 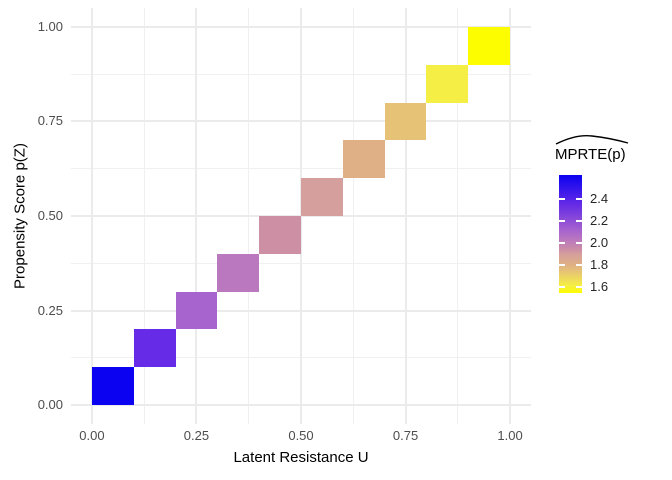 What do you see at coordinates (301, 435) in the screenshot?
I see `x-tick-label: 0.50` at bounding box center [301, 435].